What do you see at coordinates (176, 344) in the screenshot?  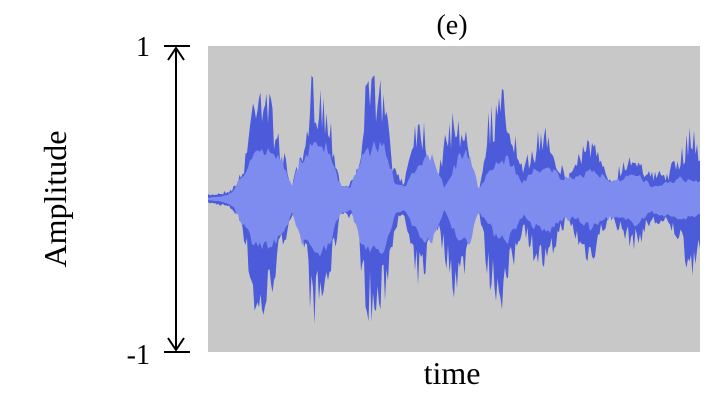 I see `axis-arrowhead-bottom` at bounding box center [176, 344].